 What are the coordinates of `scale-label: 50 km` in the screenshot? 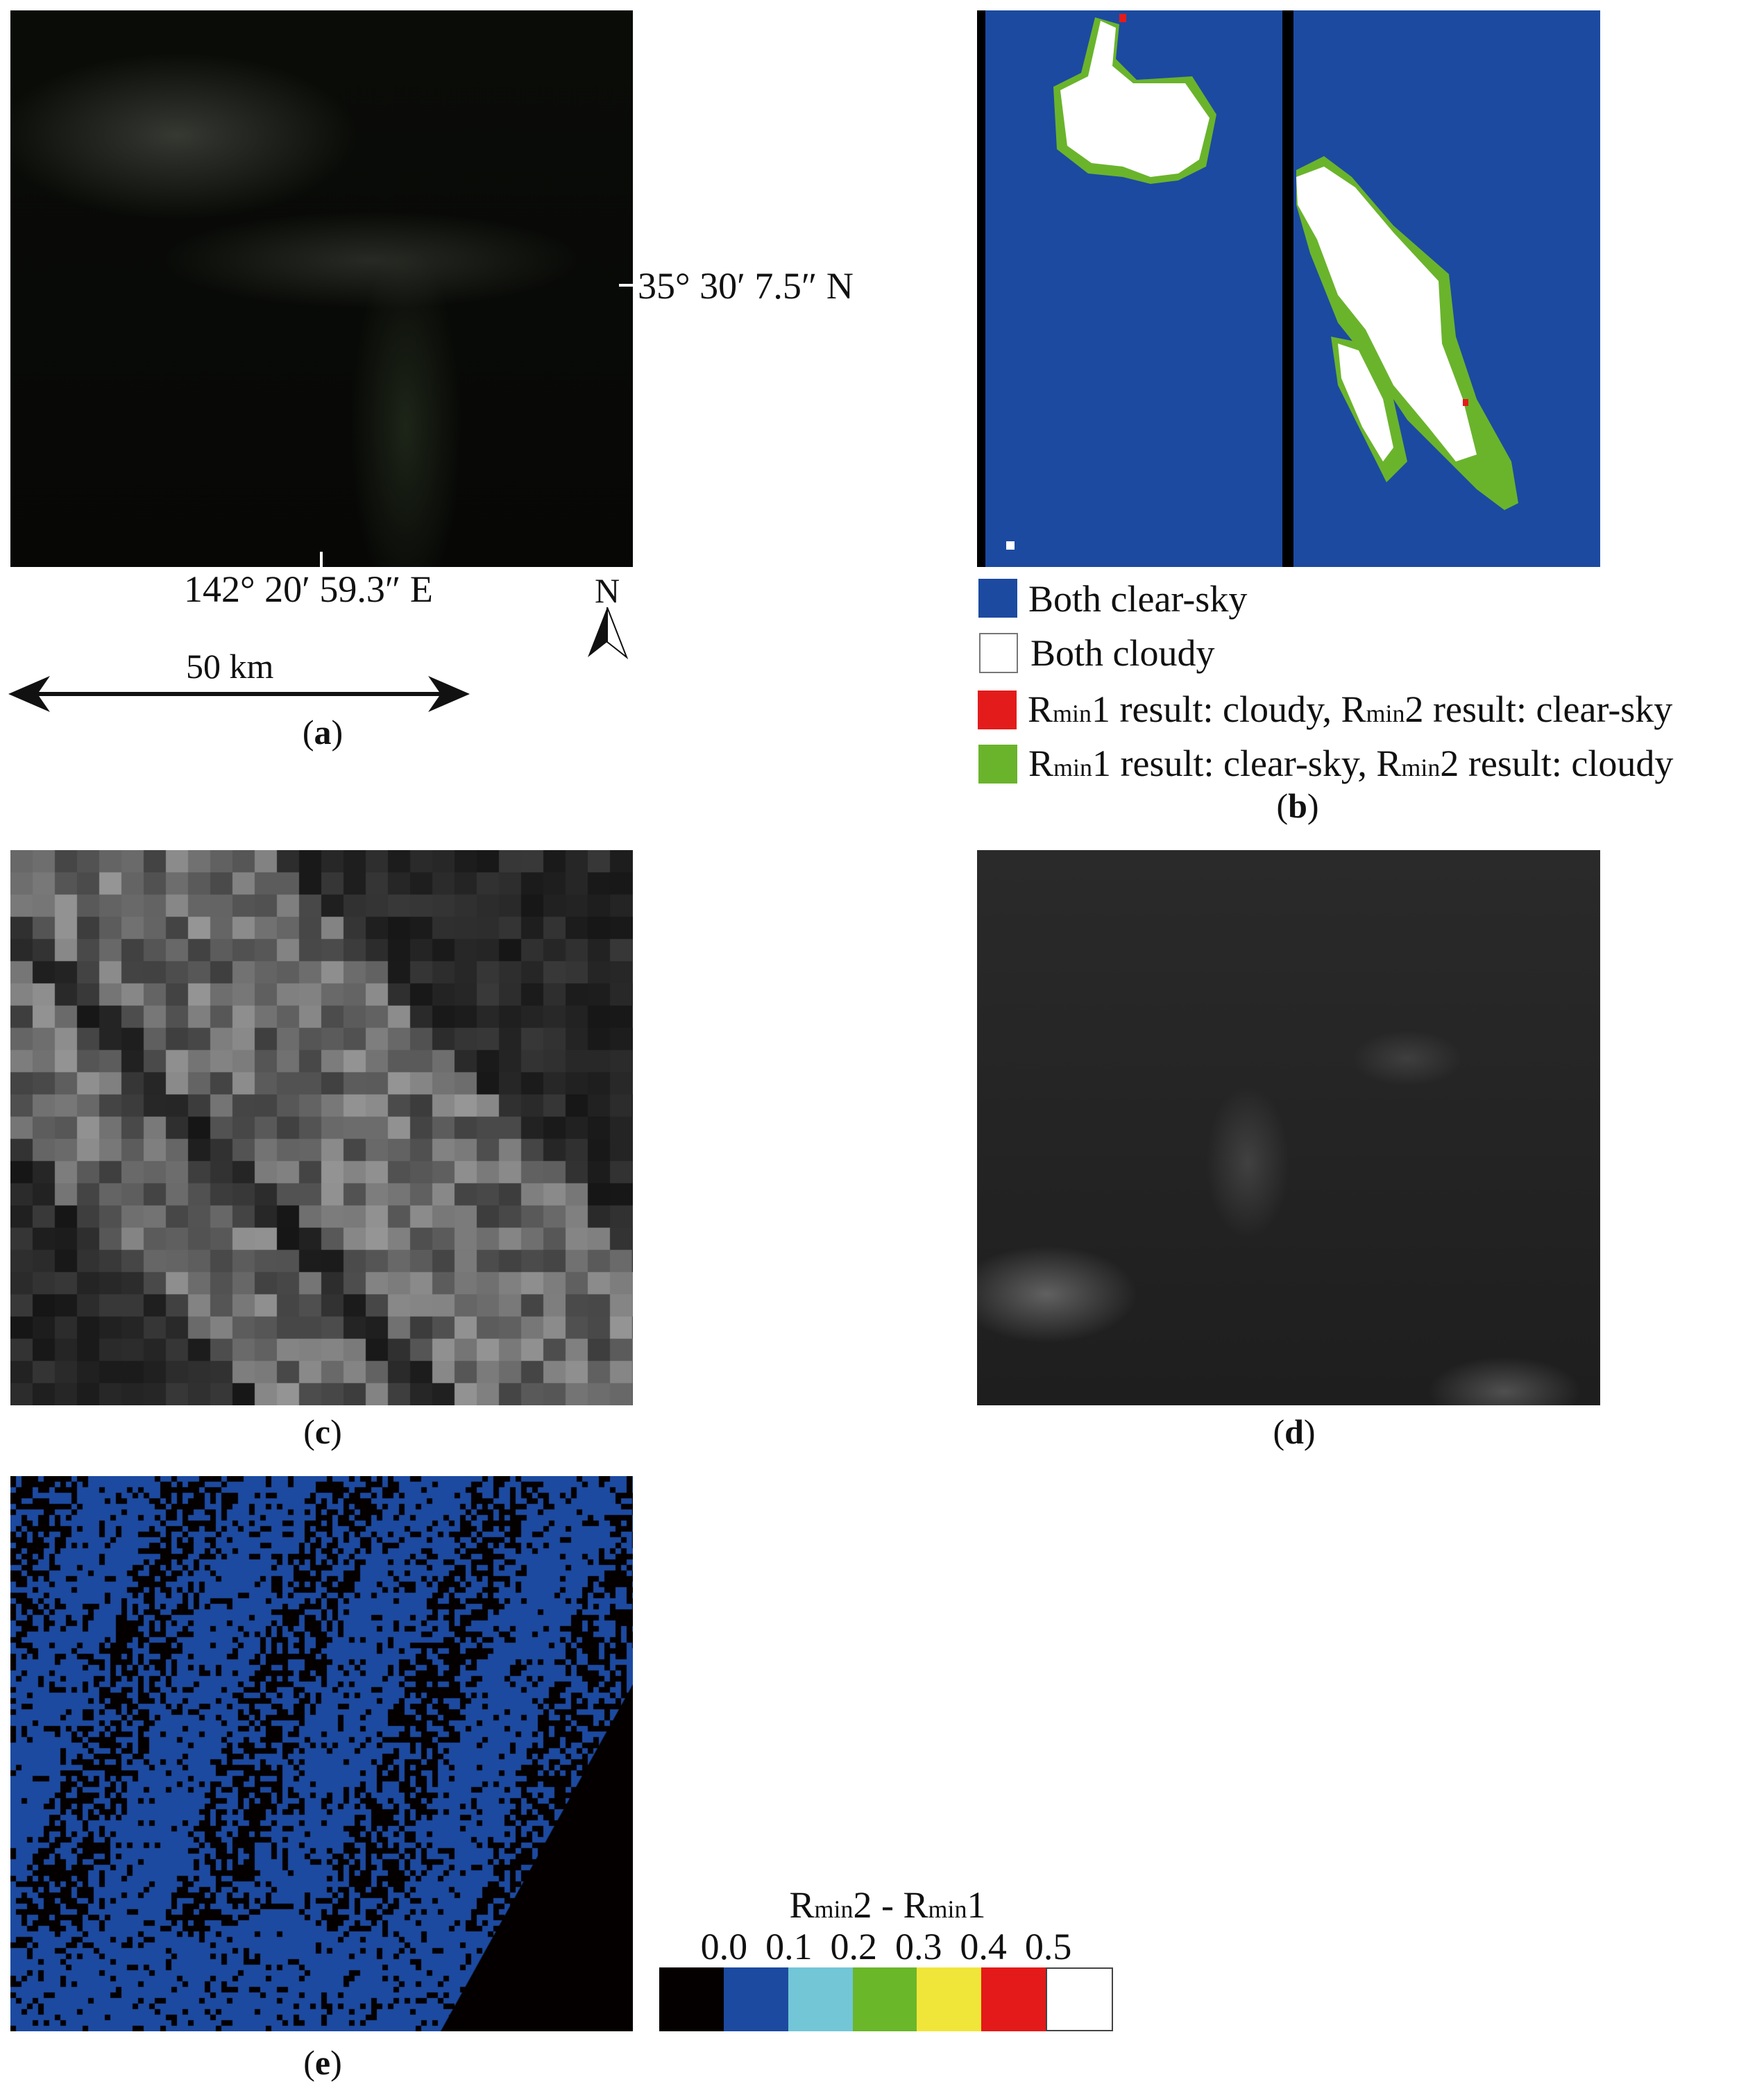 It's located at (230, 667).